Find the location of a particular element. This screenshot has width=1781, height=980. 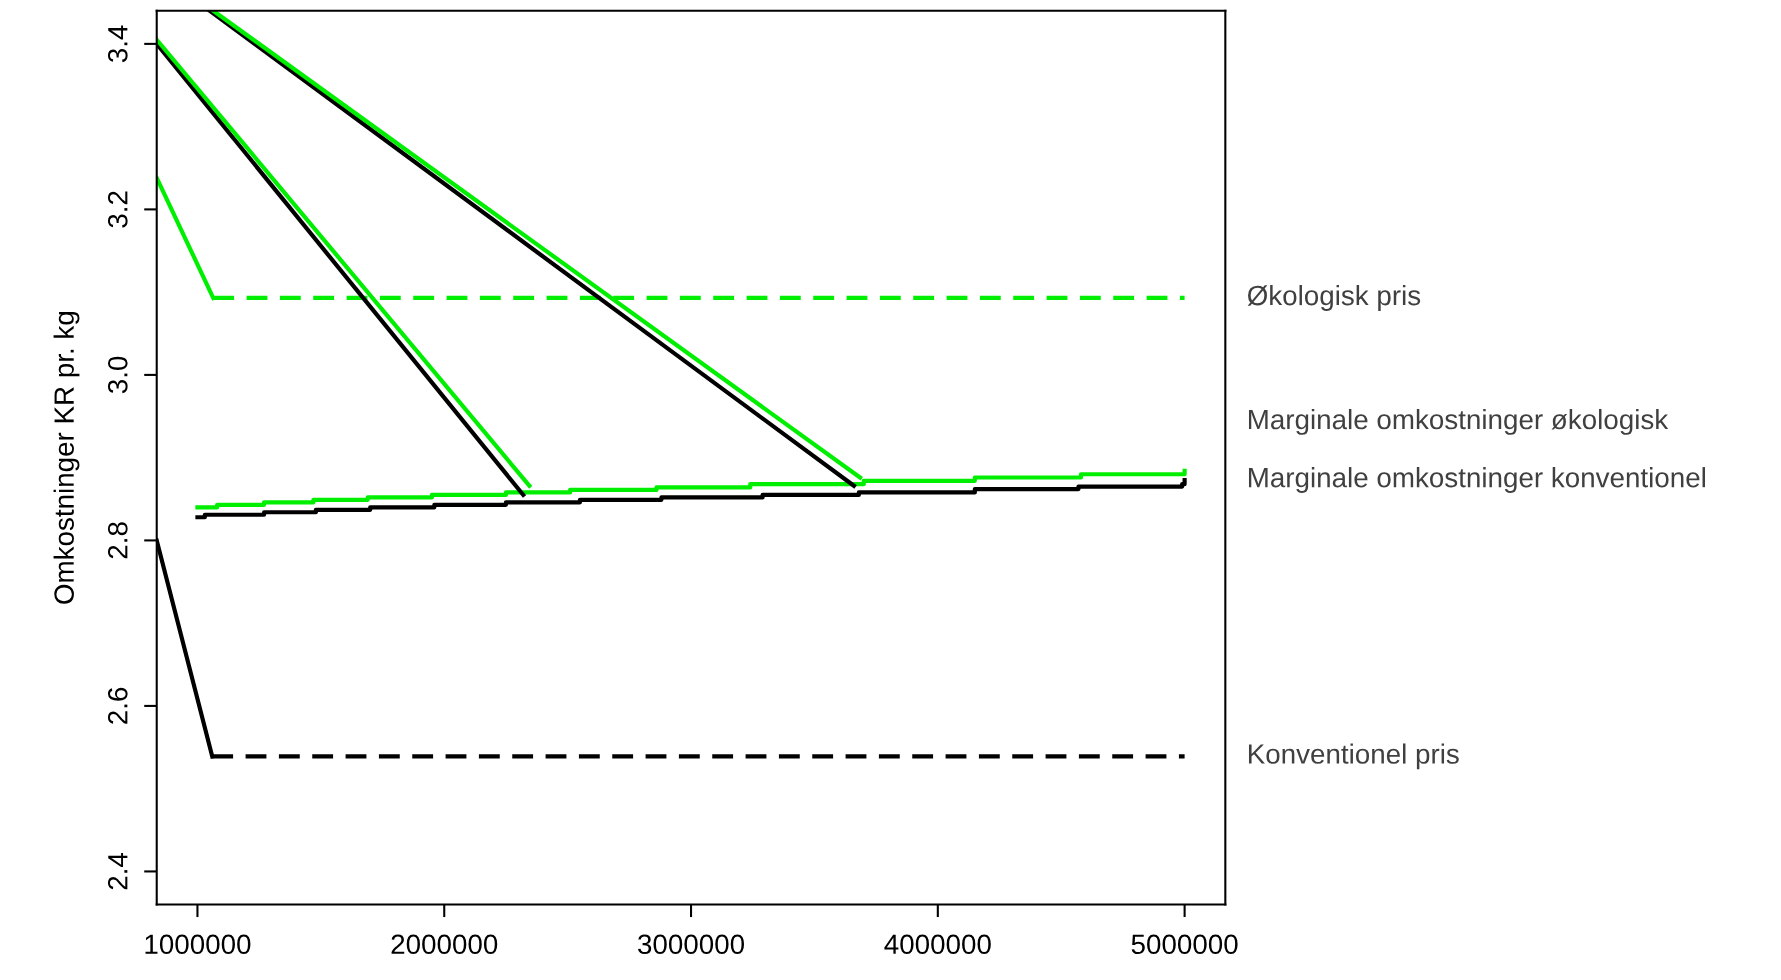

y-tick-label: 2.6 is located at coordinates (117, 705).